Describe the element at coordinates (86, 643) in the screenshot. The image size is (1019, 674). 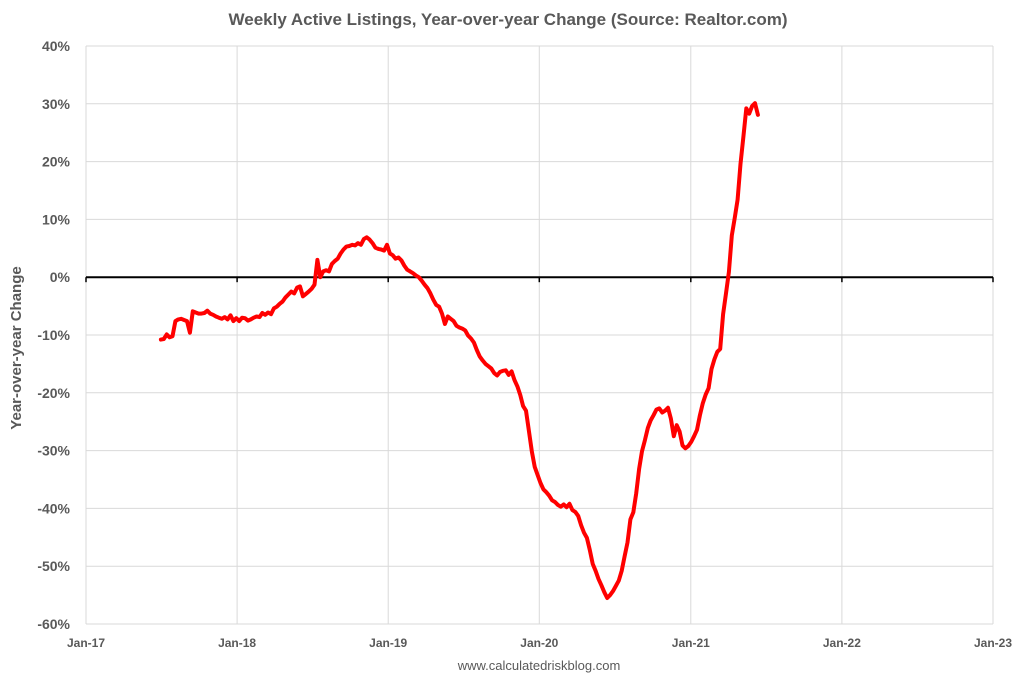
I see `x-tick-label: Jan-17` at that location.